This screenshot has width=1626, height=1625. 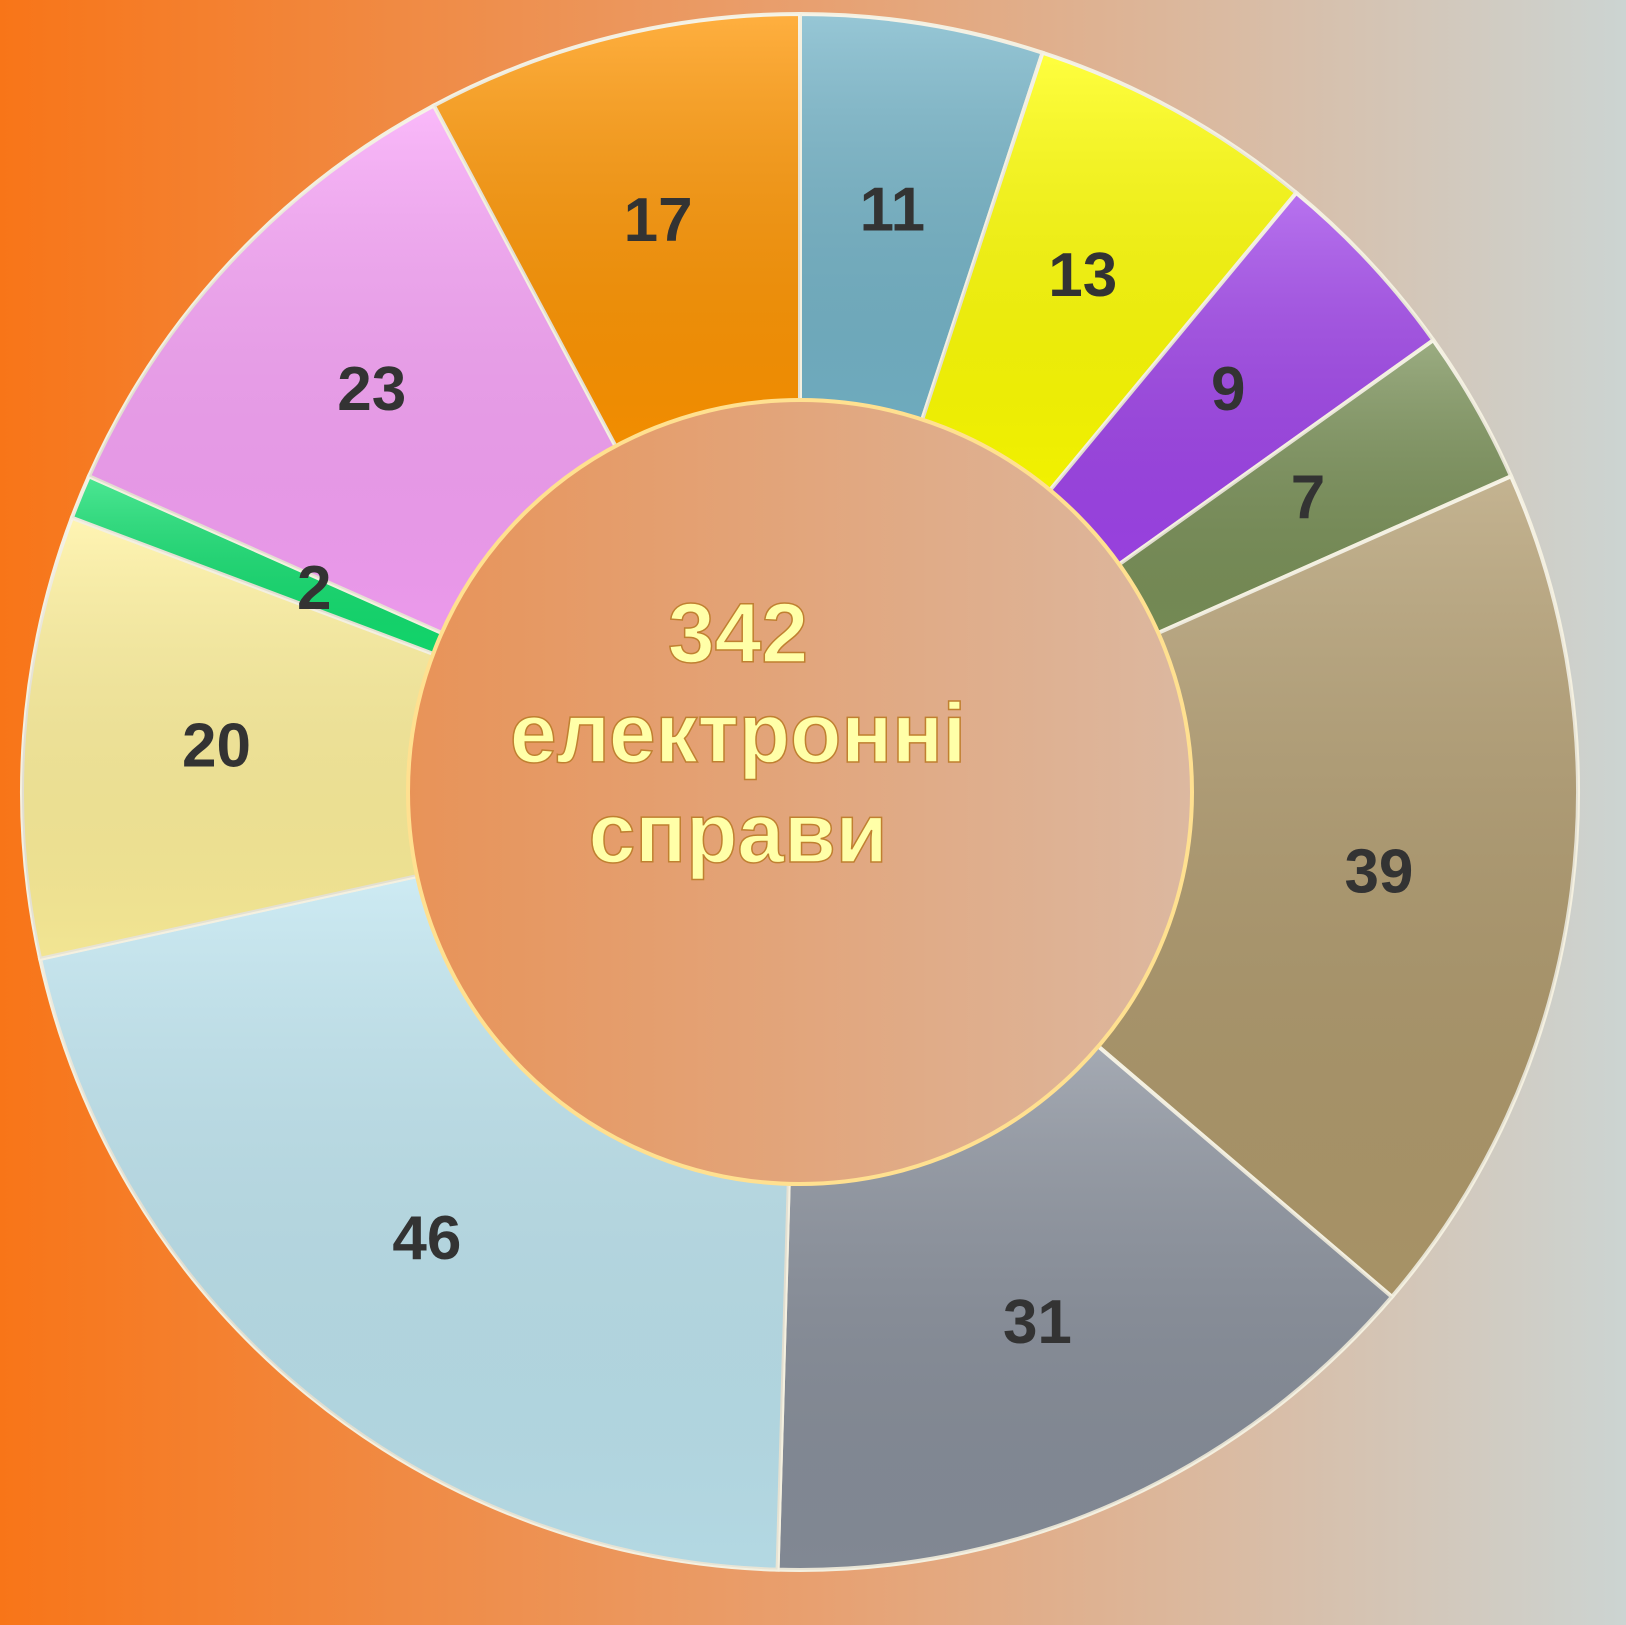 I want to click on data-label: 2, so click(x=314, y=588).